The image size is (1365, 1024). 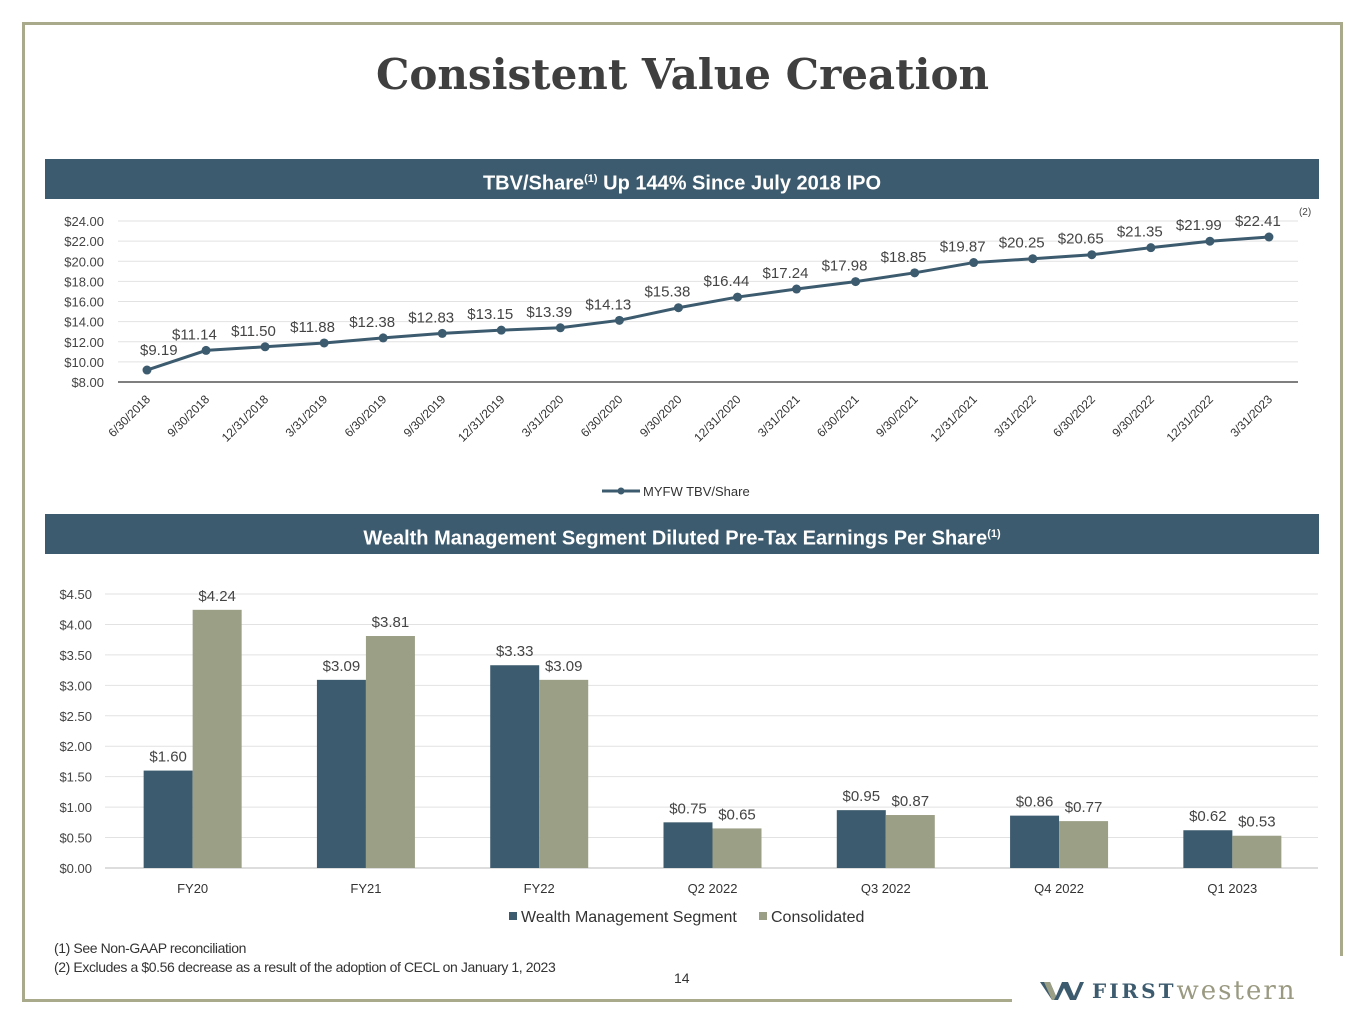 I want to click on x-tick-label: 9/30/2018, so click(x=189, y=416).